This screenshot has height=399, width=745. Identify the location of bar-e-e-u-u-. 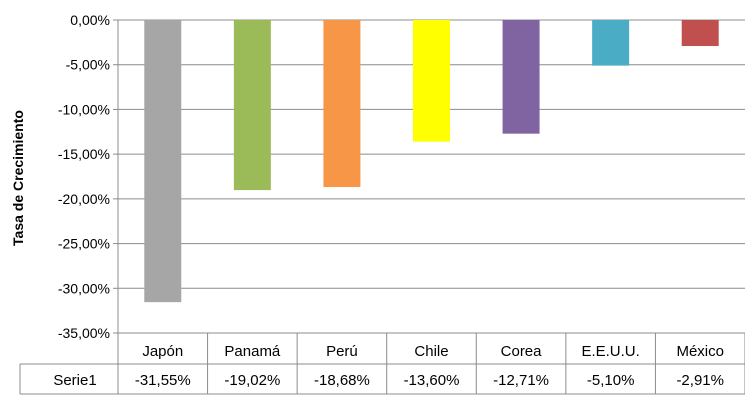
(611, 43).